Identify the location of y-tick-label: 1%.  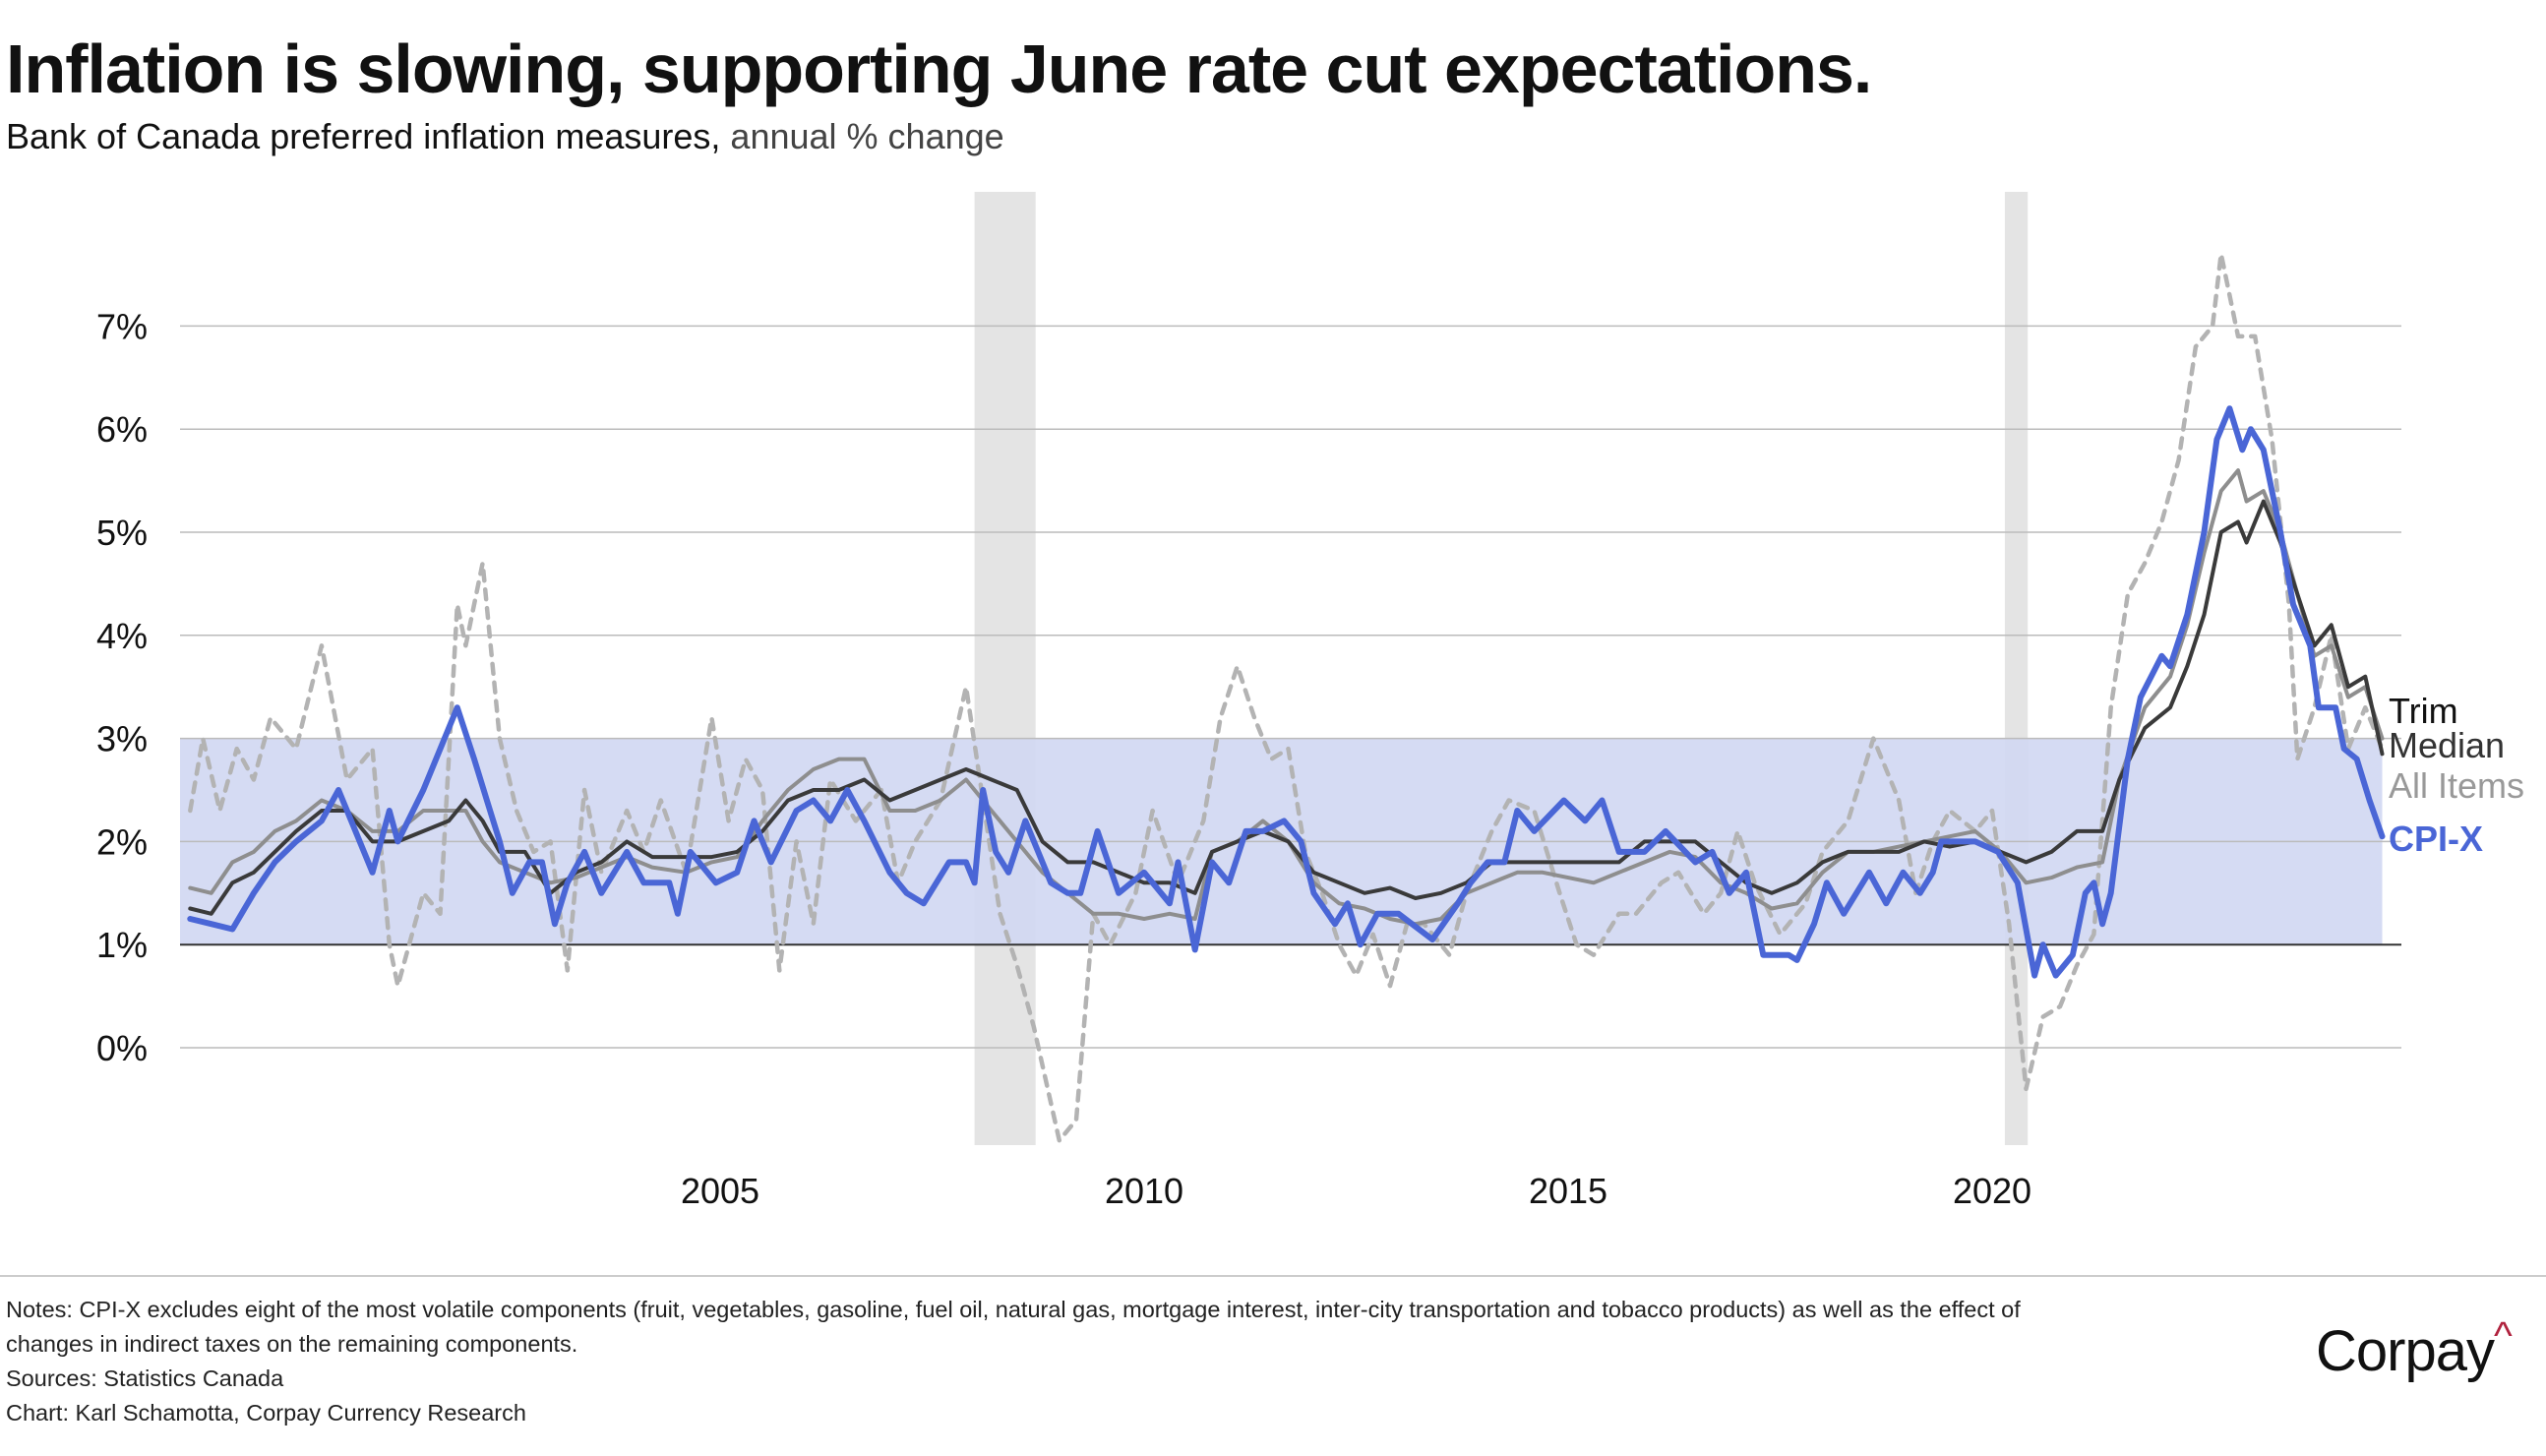
(122, 945).